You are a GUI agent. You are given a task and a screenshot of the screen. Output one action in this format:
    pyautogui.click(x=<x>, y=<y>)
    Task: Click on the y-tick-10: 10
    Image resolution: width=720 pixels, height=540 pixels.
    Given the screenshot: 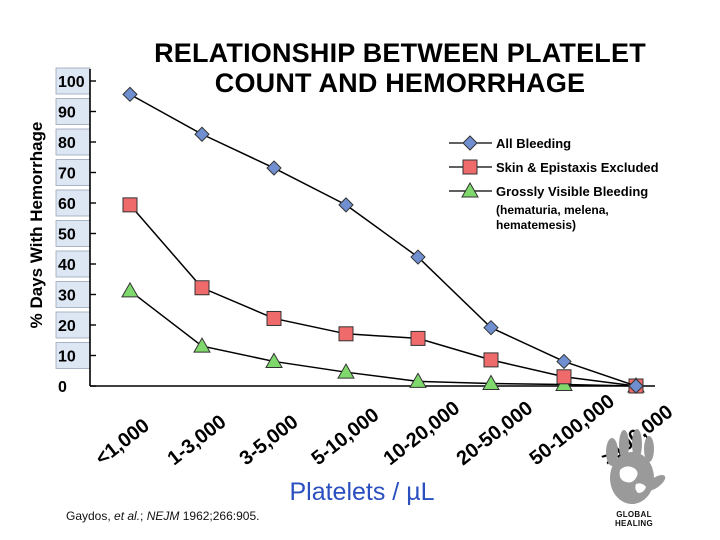 What is the action you would take?
    pyautogui.click(x=75, y=355)
    